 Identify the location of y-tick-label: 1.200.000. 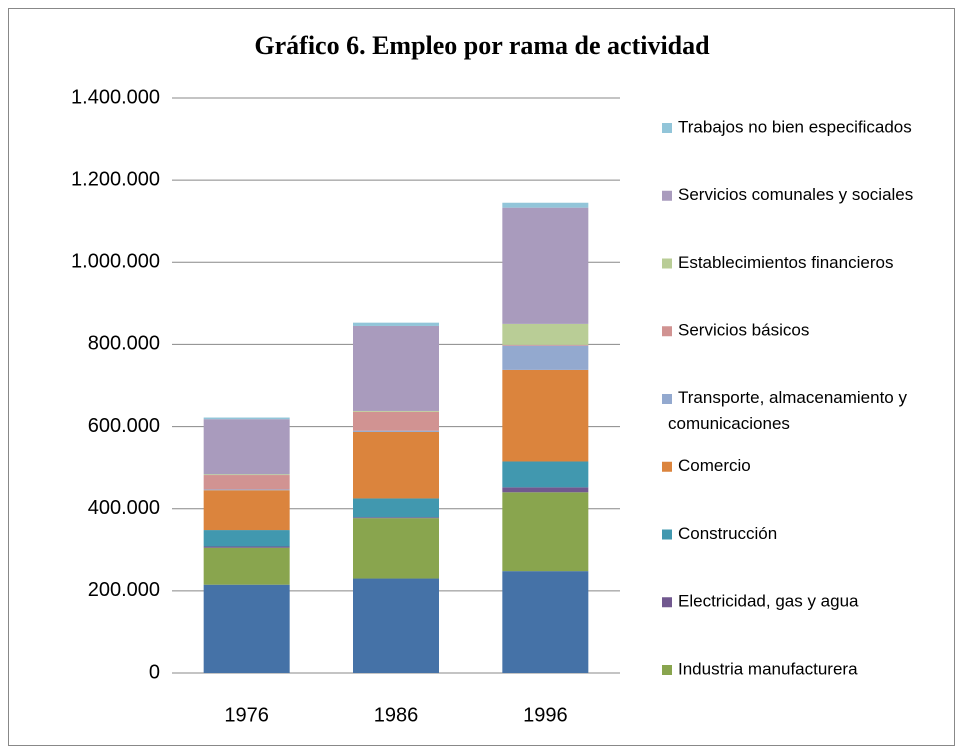
(115, 179).